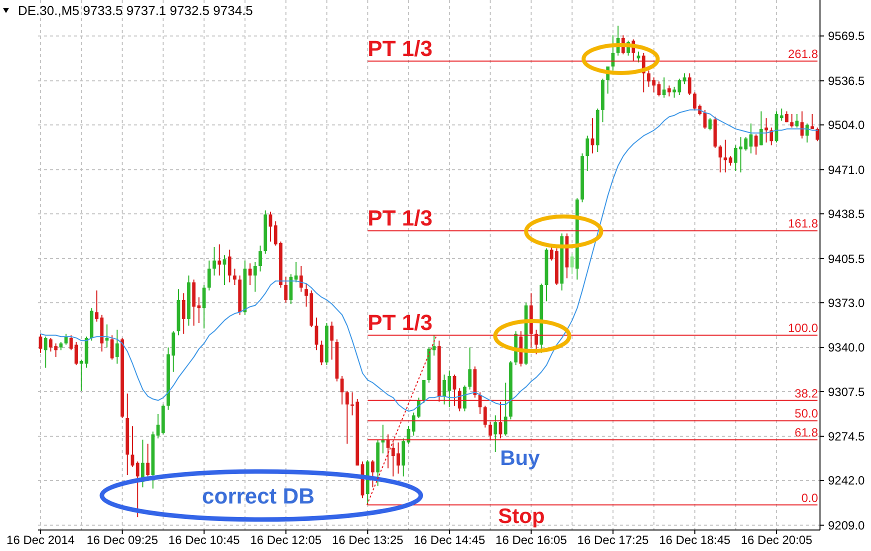 The image size is (871, 551). I want to click on x-tick-label: 16 Dec 17:25, so click(613, 540).